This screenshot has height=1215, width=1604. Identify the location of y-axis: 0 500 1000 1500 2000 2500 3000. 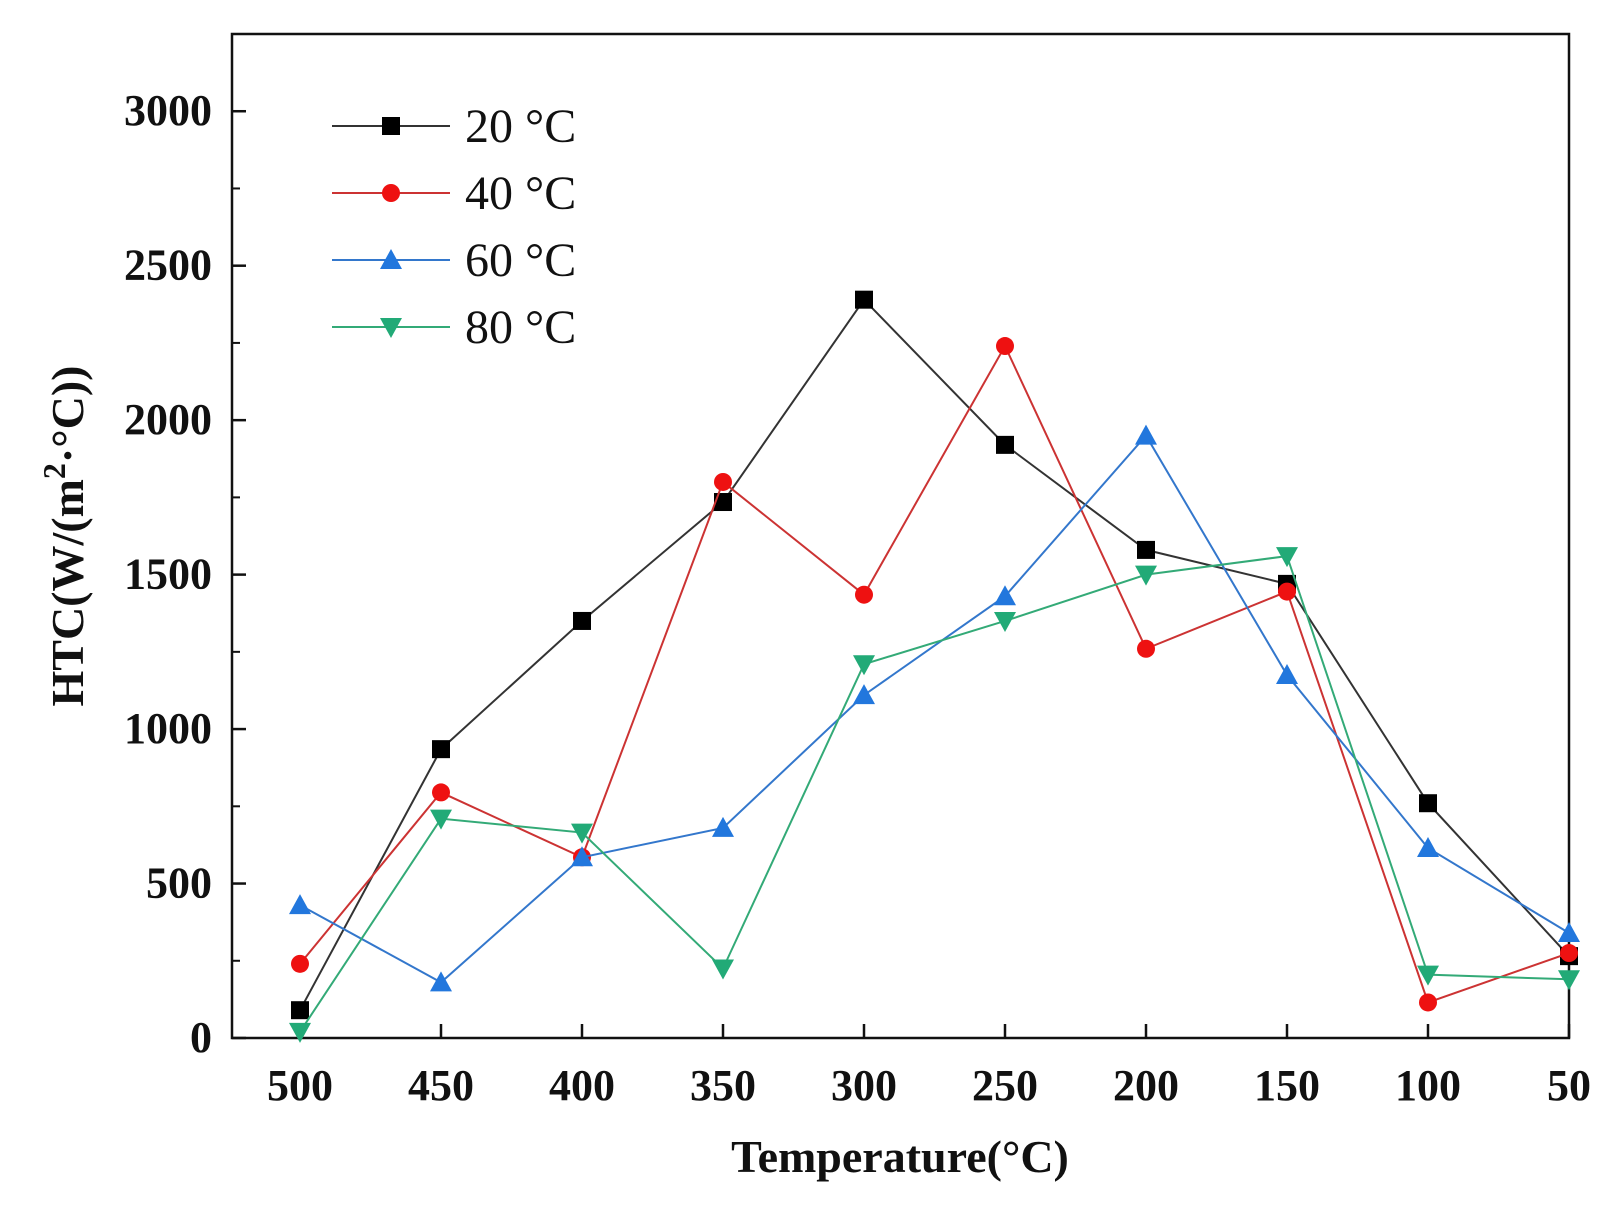
(185, 574).